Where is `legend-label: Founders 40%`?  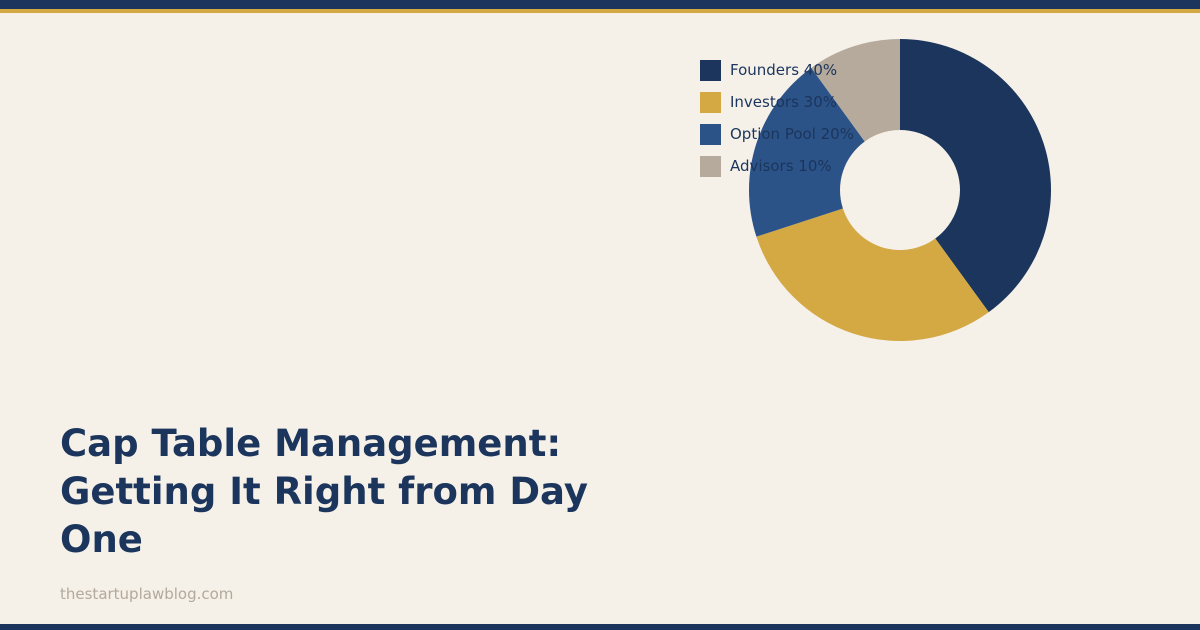
legend-label: Founders 40% is located at coordinates (784, 70).